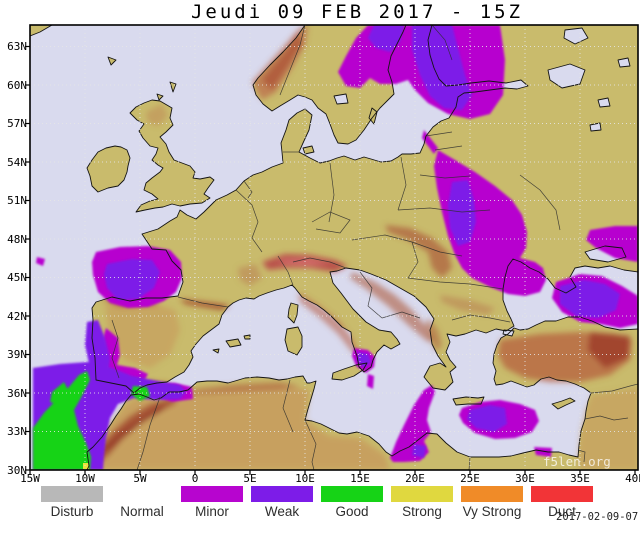 This screenshot has width=640, height=534. What do you see at coordinates (357, 12) in the screenshot?
I see `map-title: Jeudi 09 FEB 2017 - 15Z` at bounding box center [357, 12].